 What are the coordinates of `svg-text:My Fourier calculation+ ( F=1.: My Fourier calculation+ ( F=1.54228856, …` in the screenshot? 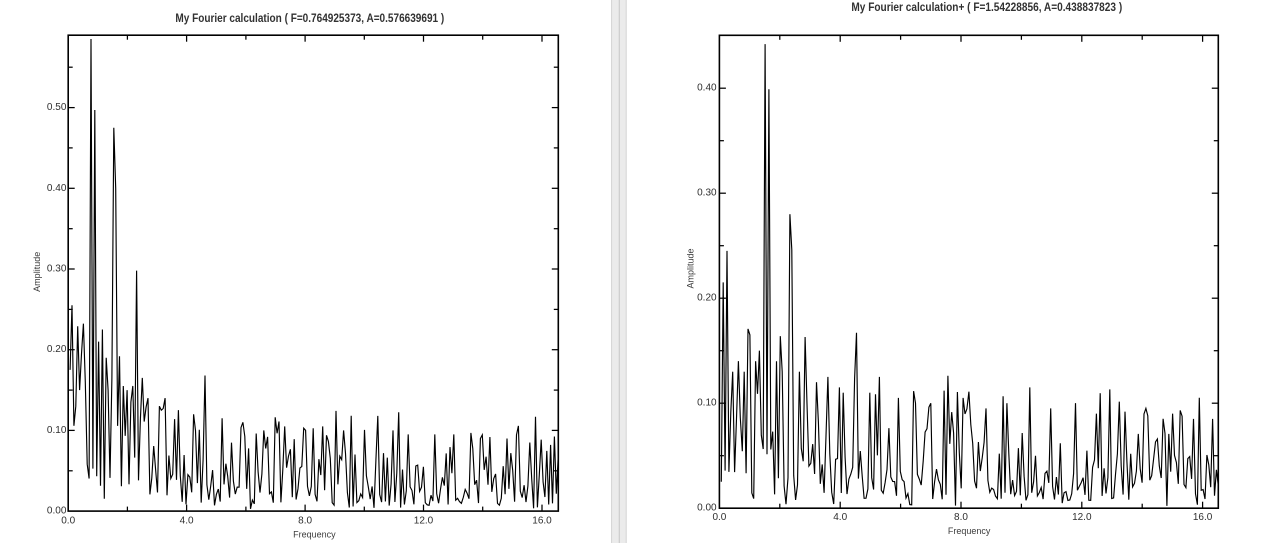 It's located at (986, 7).